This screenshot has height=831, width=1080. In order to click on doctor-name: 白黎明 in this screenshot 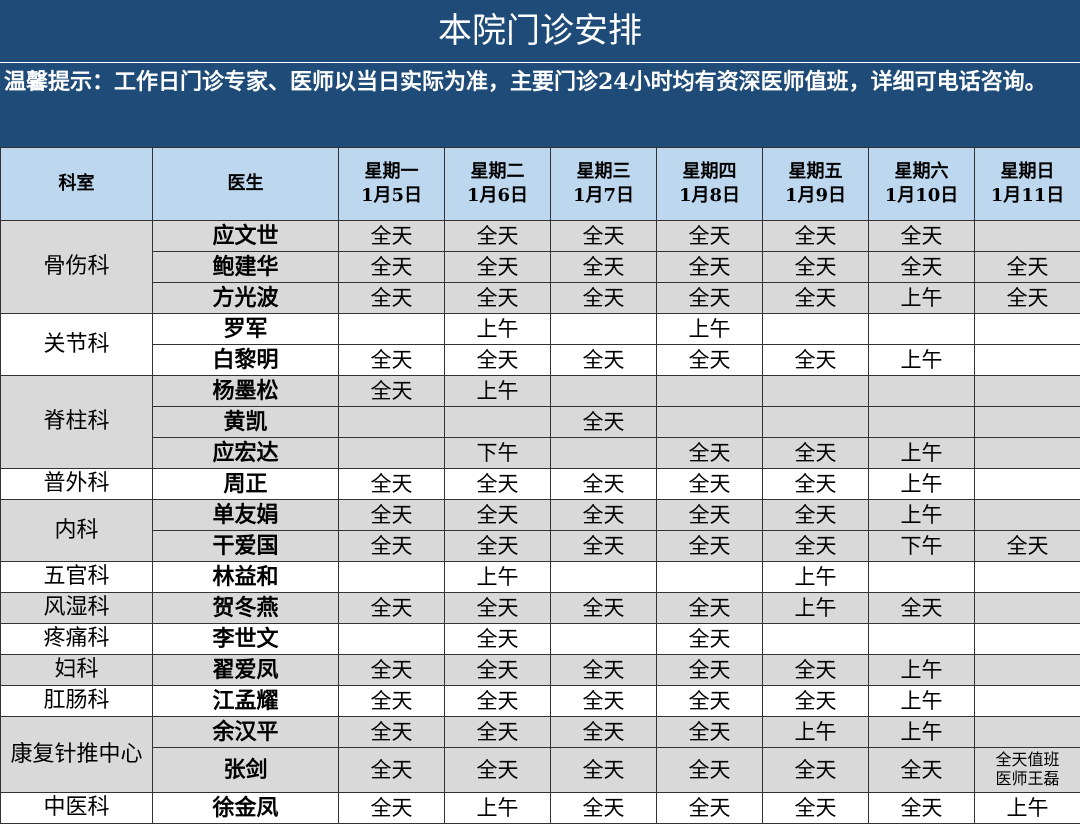, I will do `click(245, 360)`.